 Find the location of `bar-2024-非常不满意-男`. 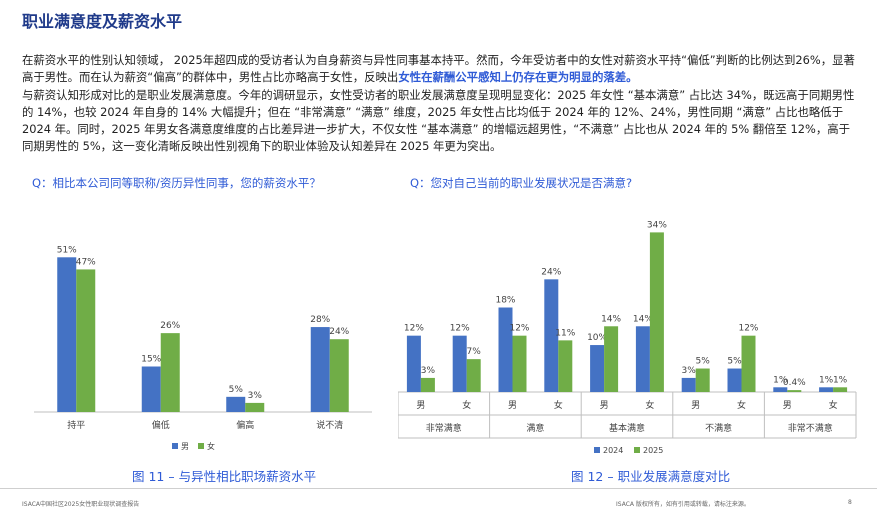

bar-2024-非常不满意-男 is located at coordinates (780, 389).